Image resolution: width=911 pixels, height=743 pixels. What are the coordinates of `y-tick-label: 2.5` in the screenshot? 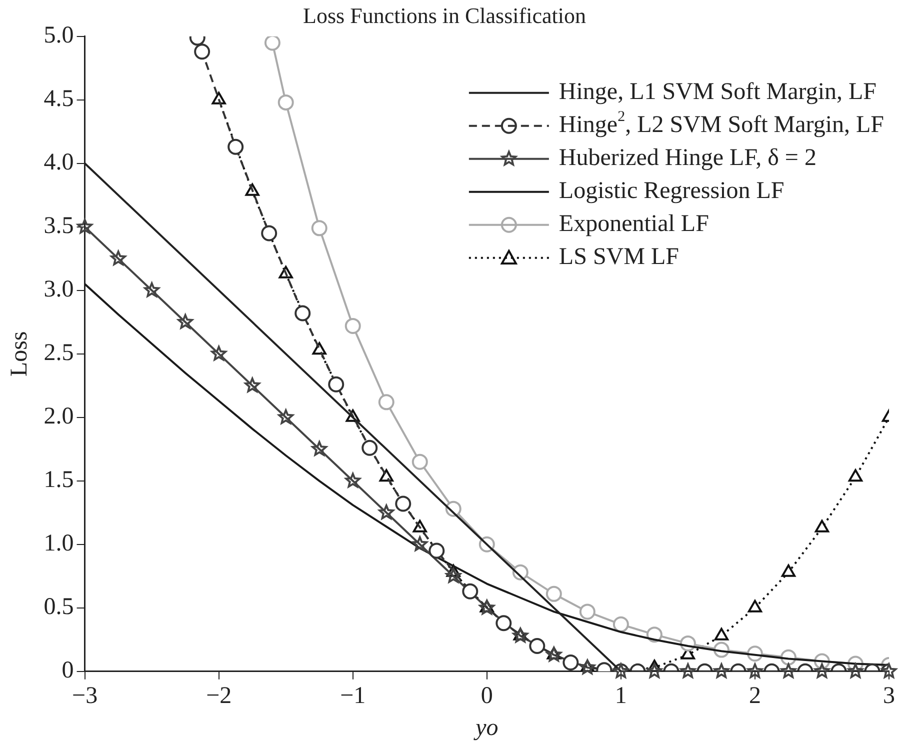 It's located at (59, 353).